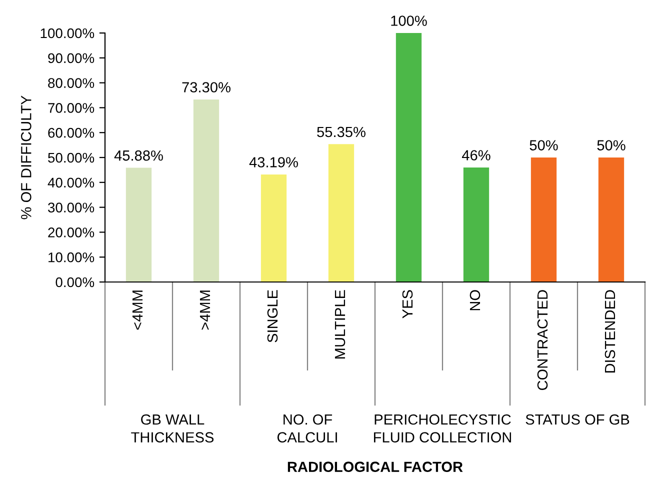  What do you see at coordinates (71, 233) in the screenshot?
I see `y-tick-label: 20.00%` at bounding box center [71, 233].